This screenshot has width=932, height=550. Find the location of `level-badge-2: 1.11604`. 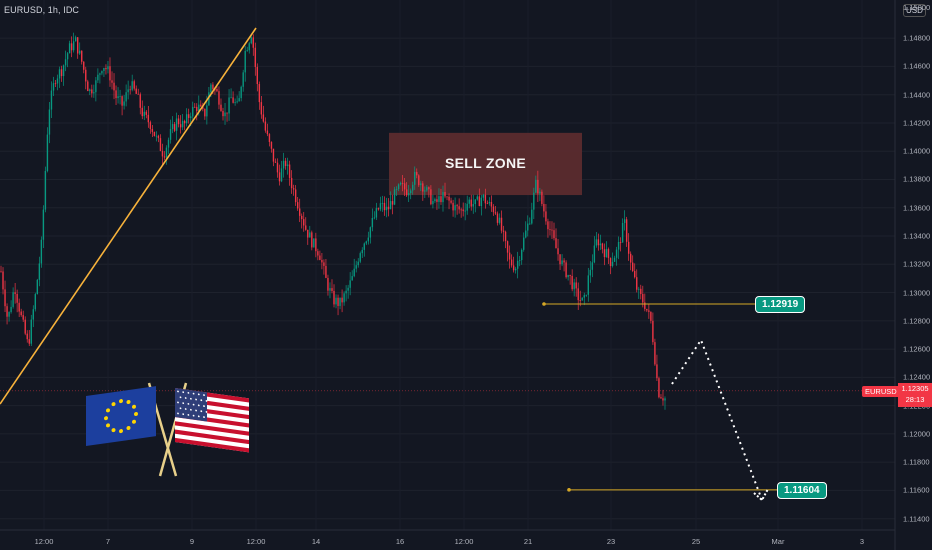

level-badge-2: 1.11604 is located at coordinates (802, 490).